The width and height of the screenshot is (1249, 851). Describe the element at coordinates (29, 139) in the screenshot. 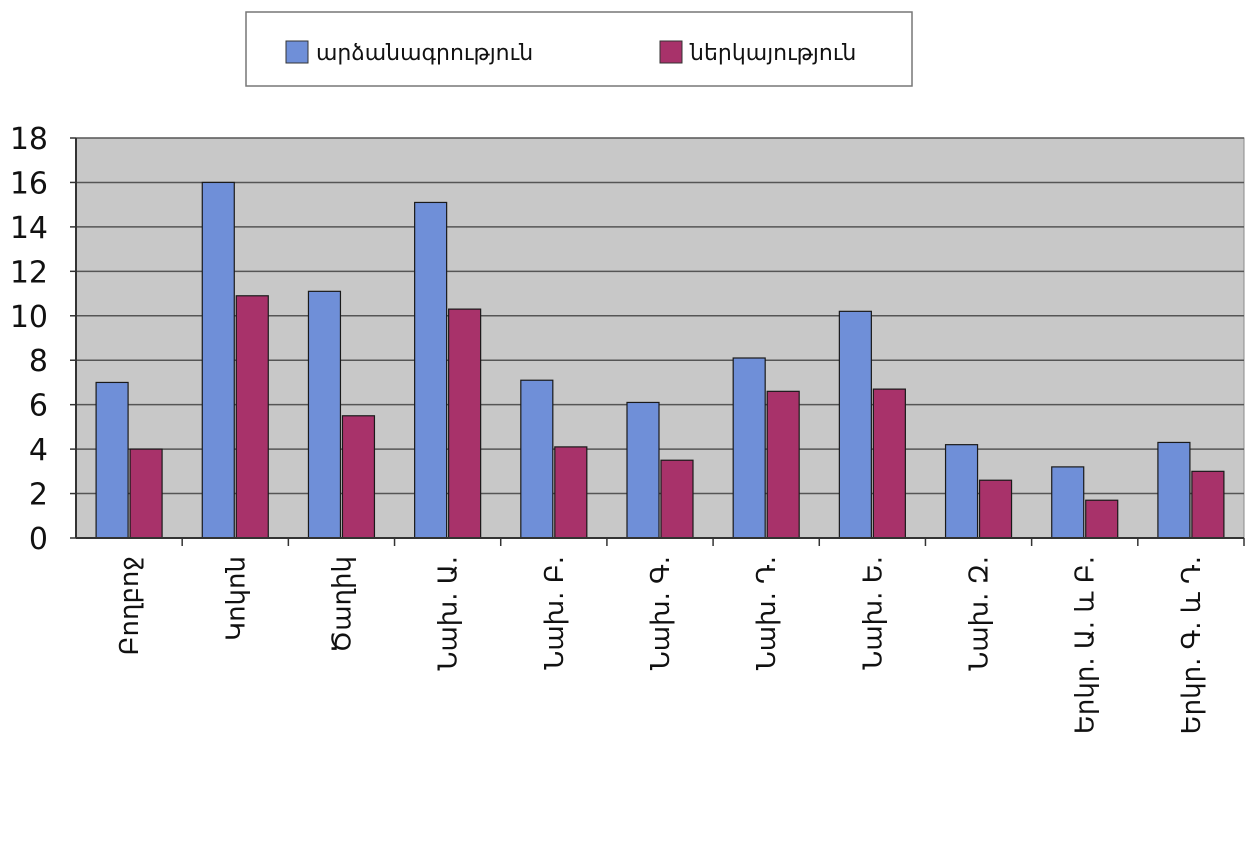

I see `y-tick-label: 18` at that location.